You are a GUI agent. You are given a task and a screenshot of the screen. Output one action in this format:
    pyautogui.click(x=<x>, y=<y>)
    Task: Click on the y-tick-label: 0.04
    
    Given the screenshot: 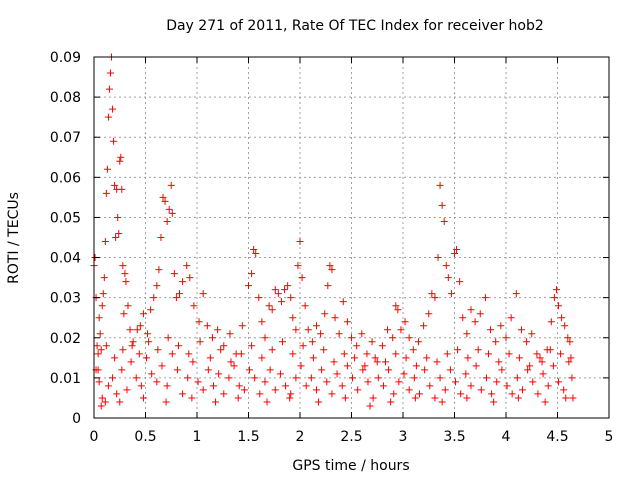 What is the action you would take?
    pyautogui.click(x=65, y=259)
    